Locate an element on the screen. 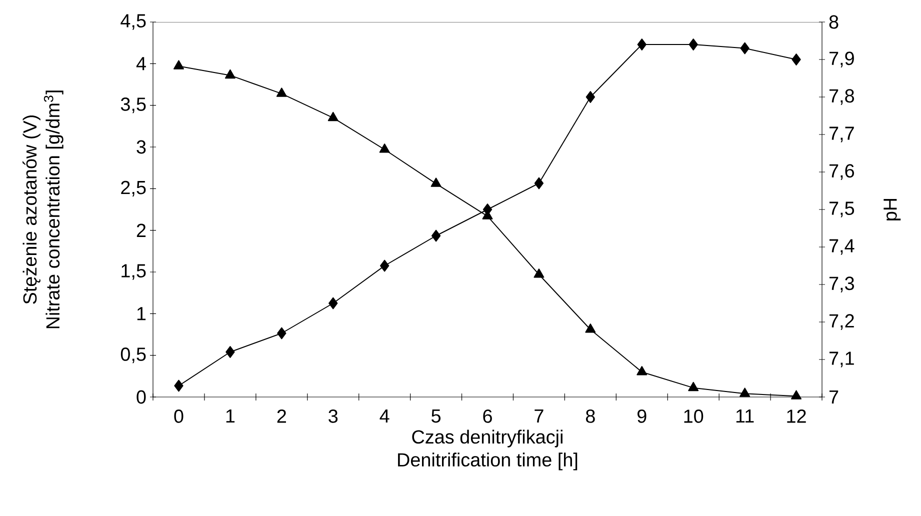 This screenshot has height=516, width=921. x-tick-label: 4 is located at coordinates (385, 416).